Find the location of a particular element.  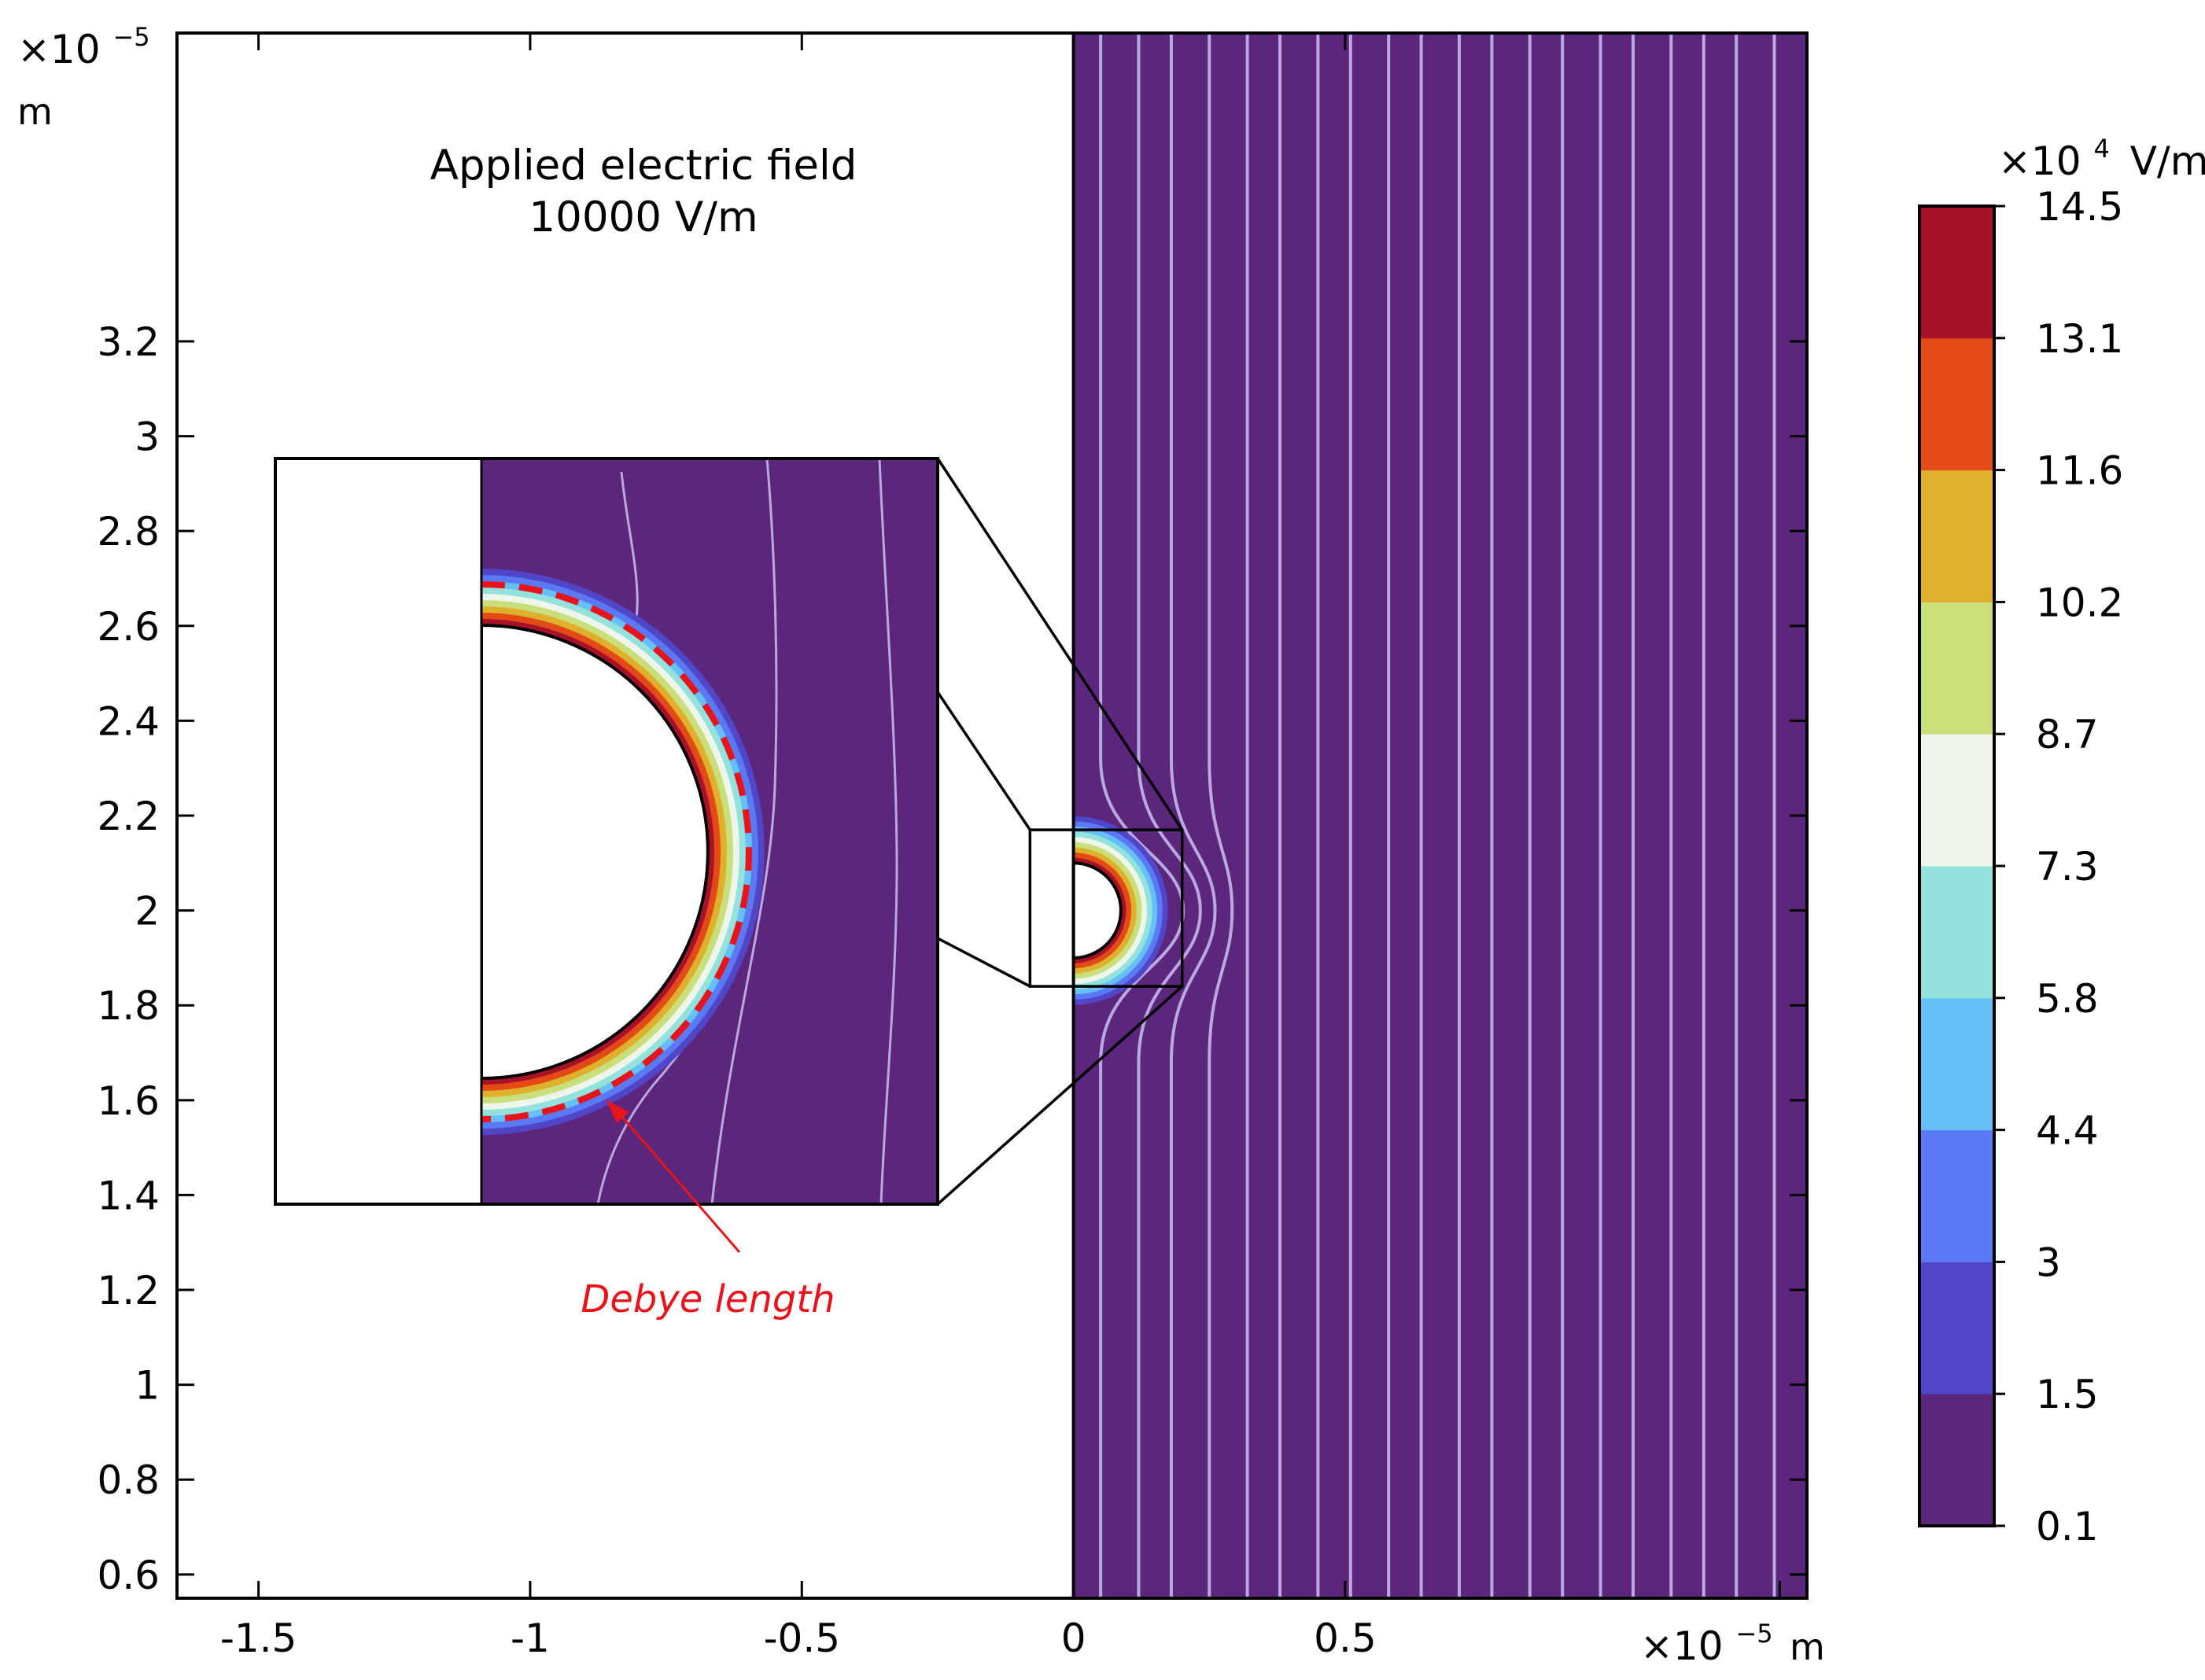

colorbar-label: 14.5 is located at coordinates (2079, 207).